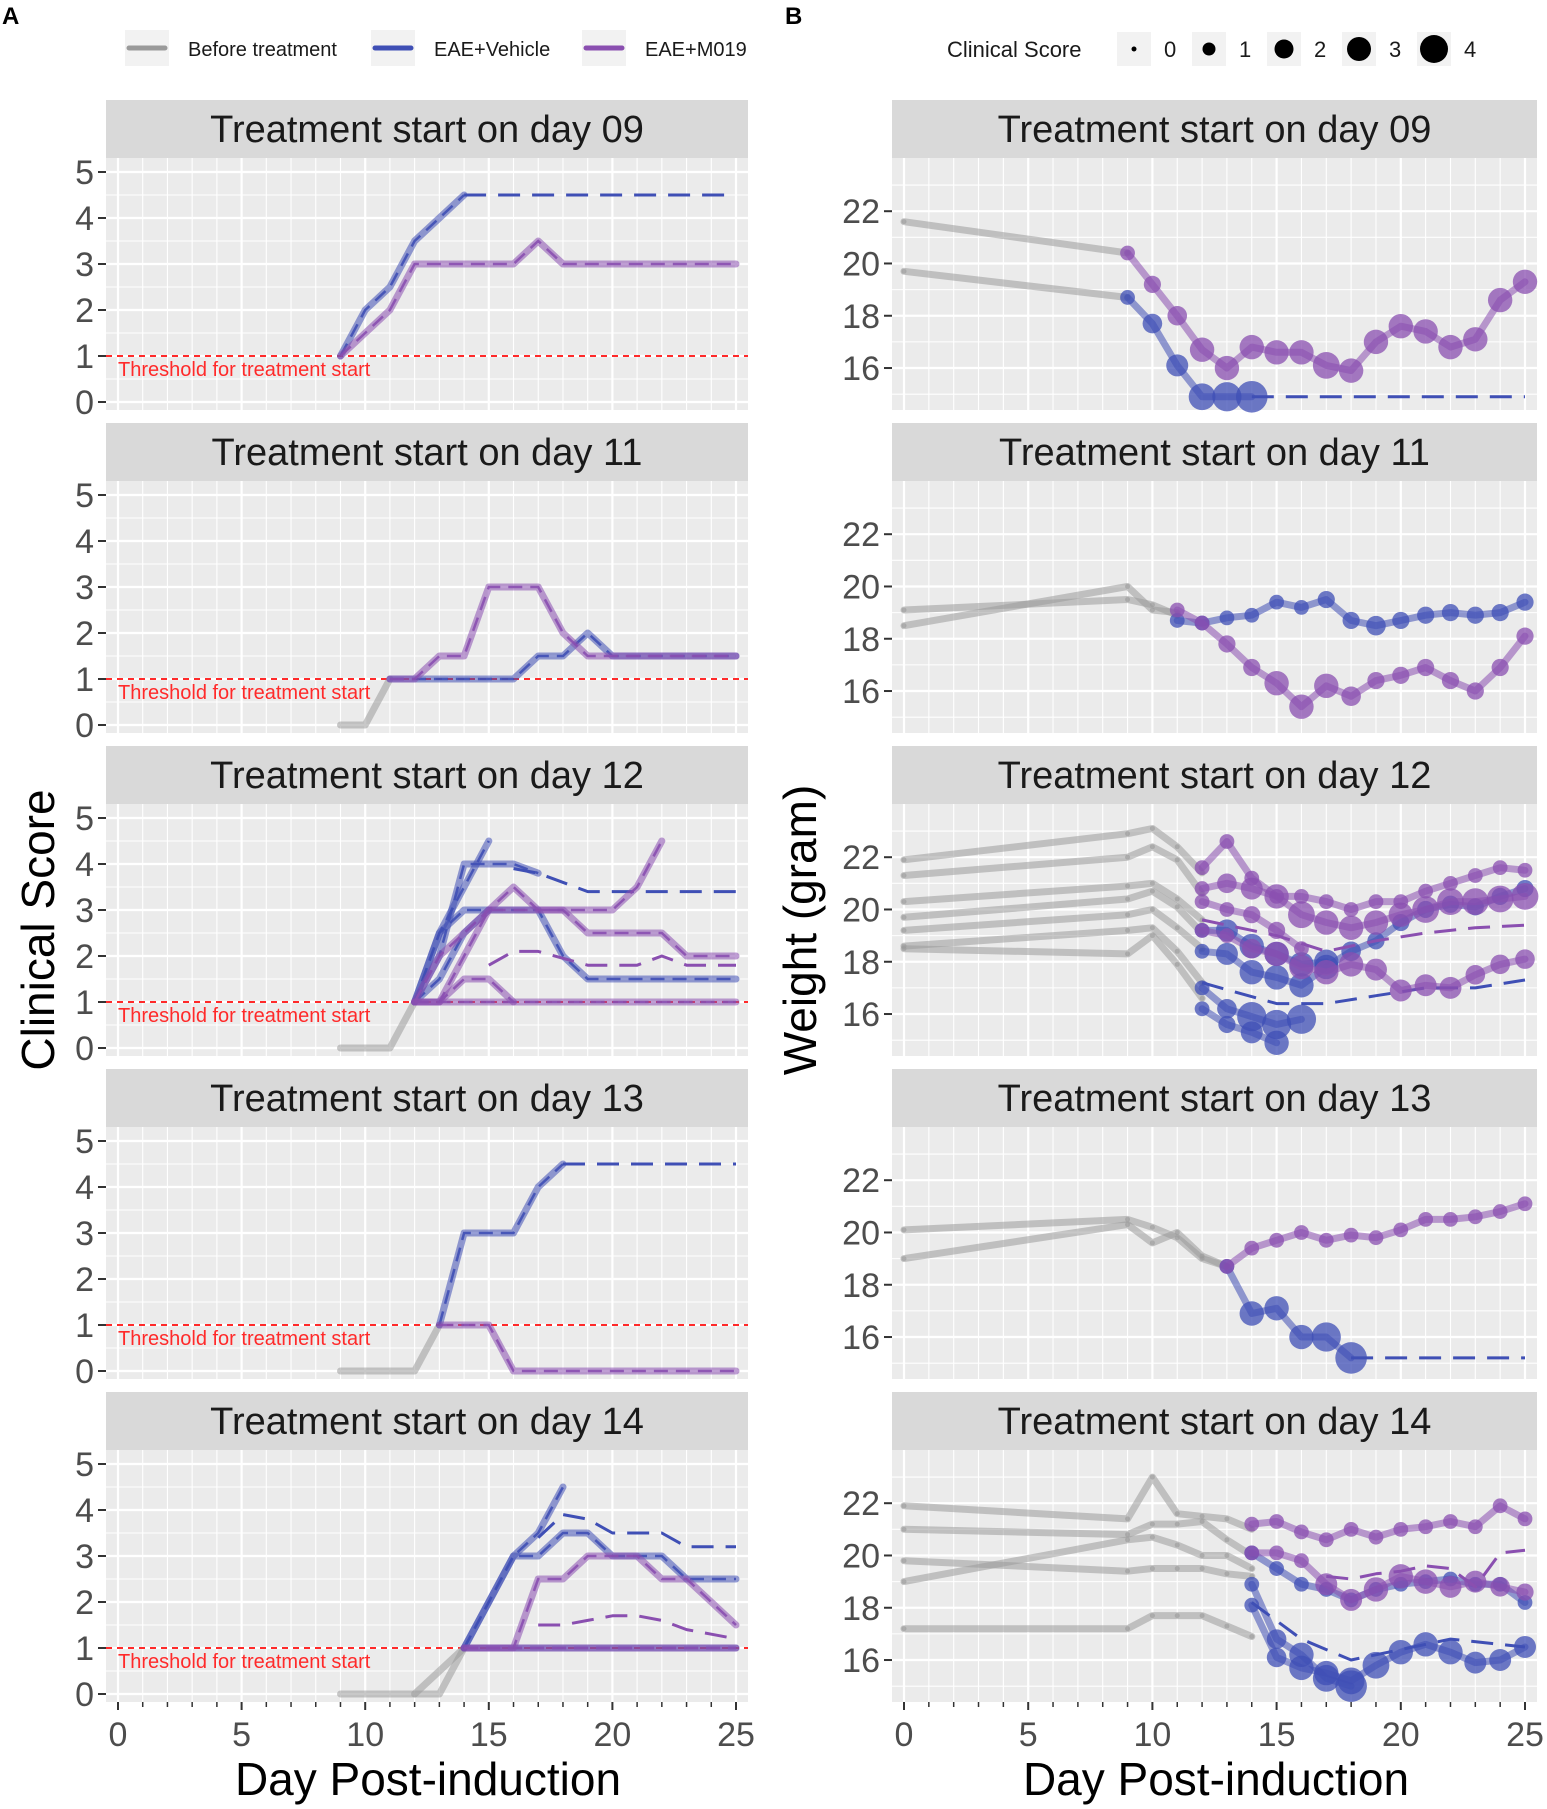  I want to click on legend-b-title: Clinical Score, so click(1014, 49).